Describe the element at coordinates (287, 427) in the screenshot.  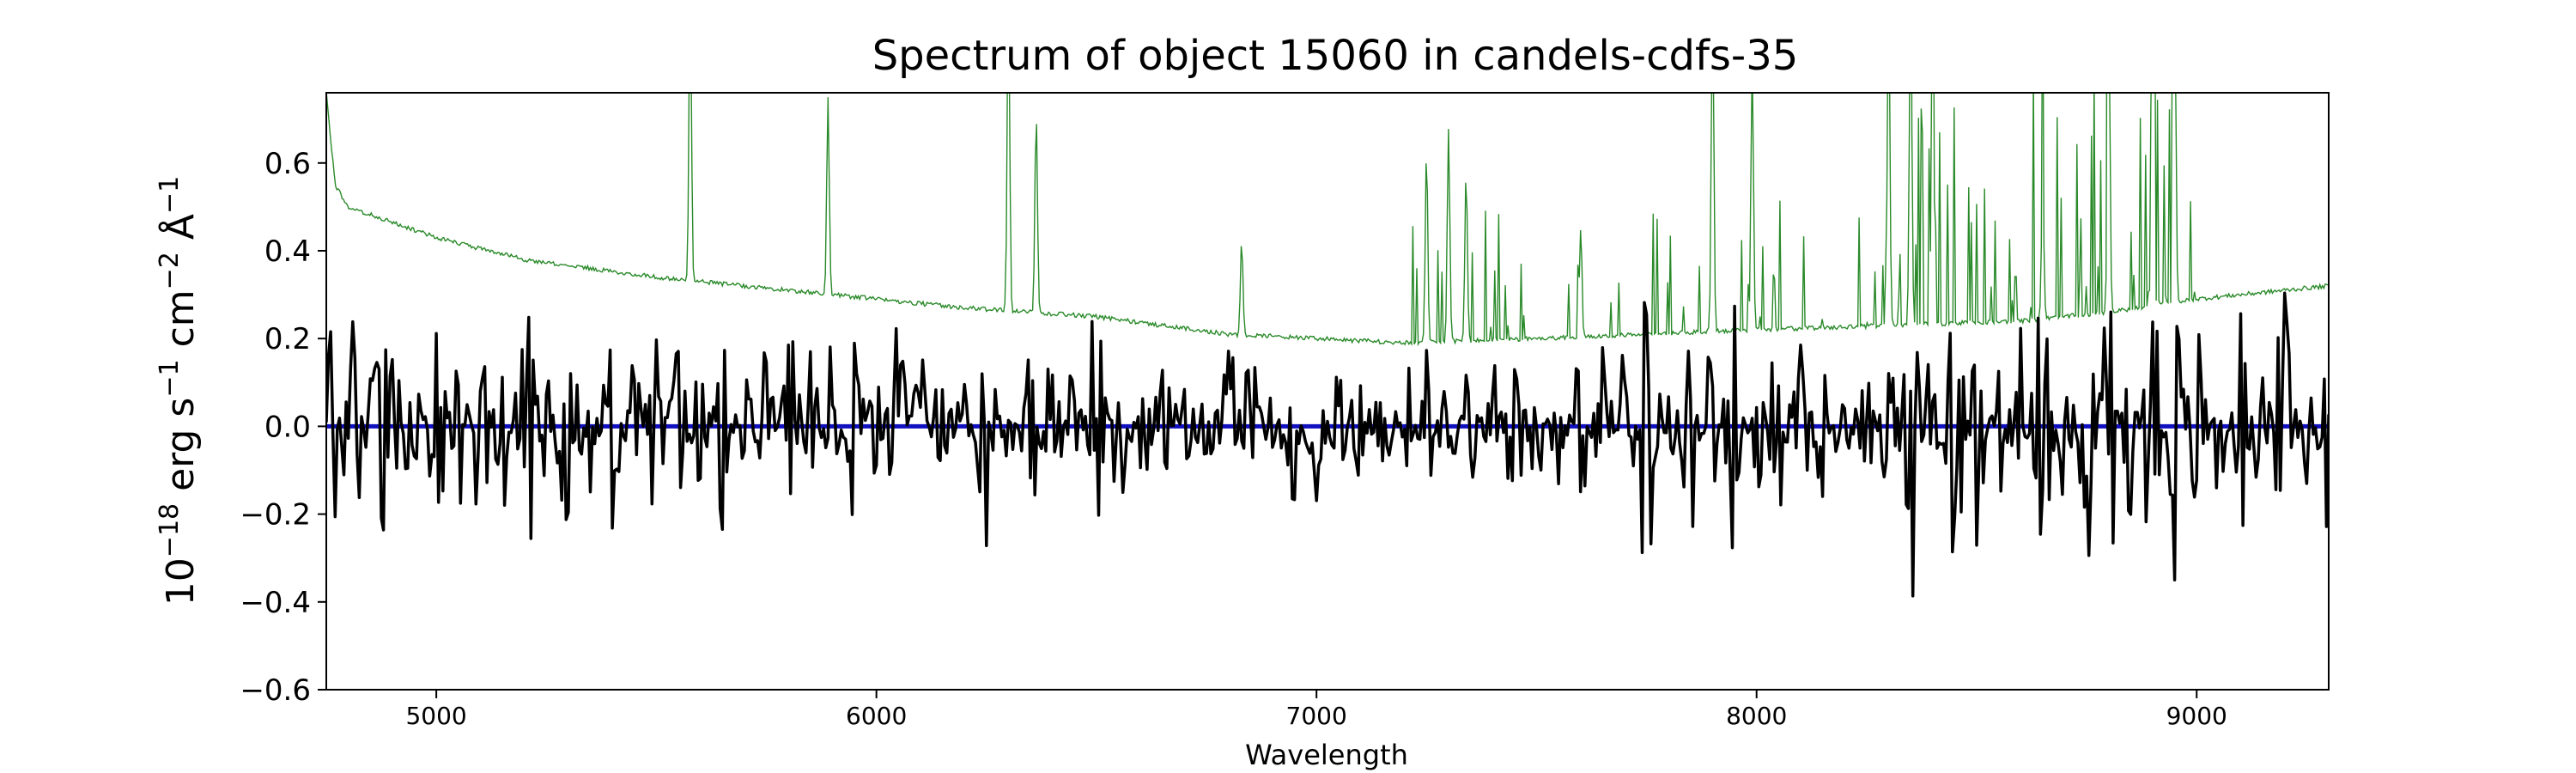
I see `y-tick-label: 0.0` at that location.